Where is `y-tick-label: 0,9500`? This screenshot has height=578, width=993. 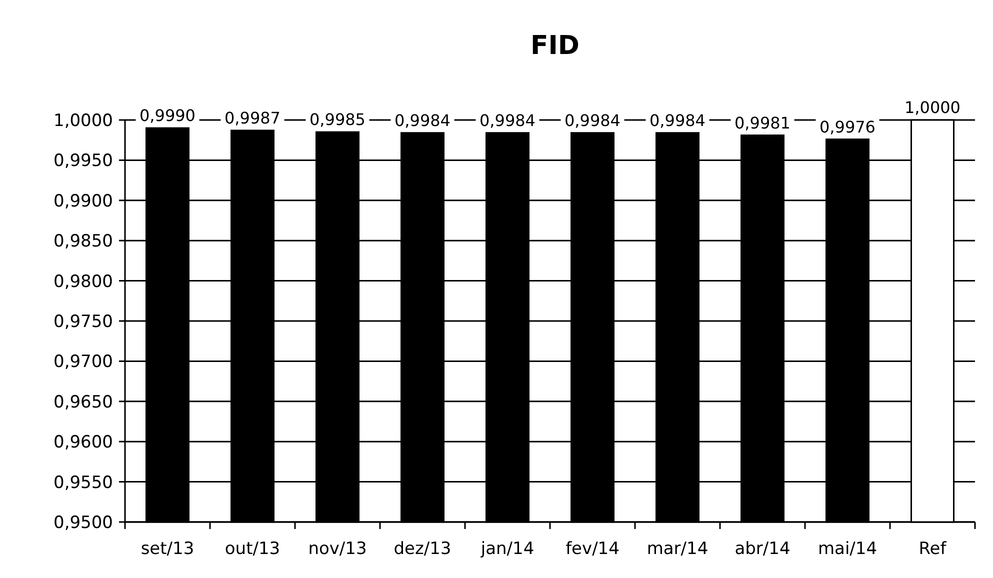
y-tick-label: 0,9500 is located at coordinates (83, 522).